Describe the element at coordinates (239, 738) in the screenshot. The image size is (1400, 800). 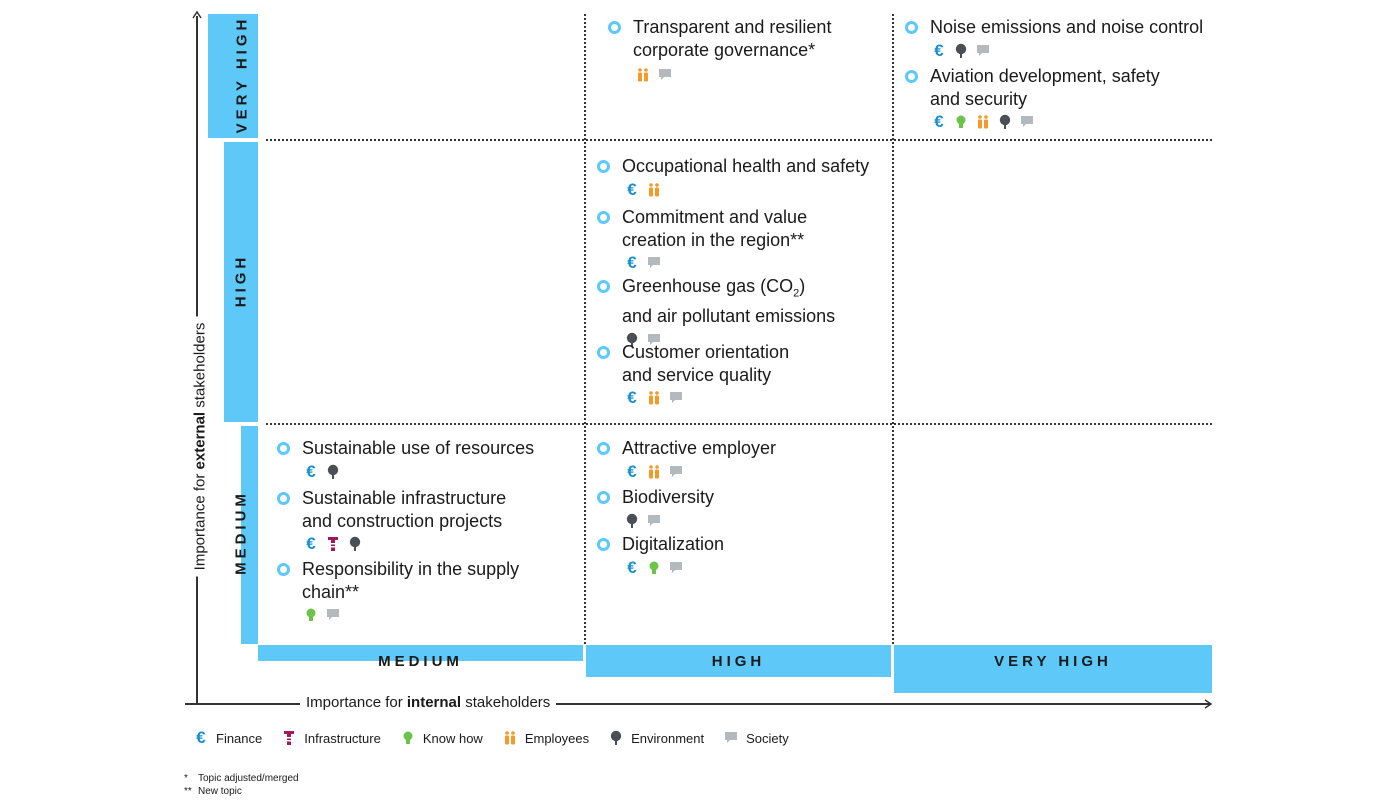
I see `legend-label: Finance` at that location.